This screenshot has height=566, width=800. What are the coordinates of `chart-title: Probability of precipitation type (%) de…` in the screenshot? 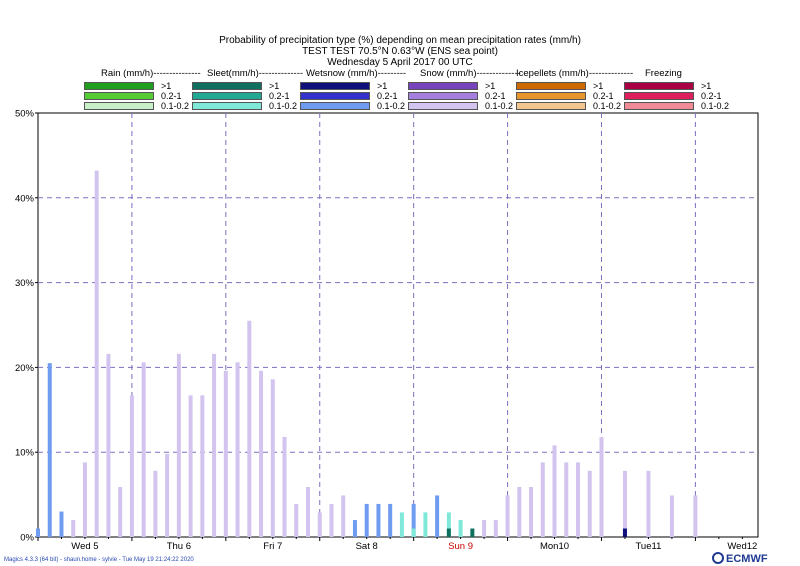 It's located at (400, 40).